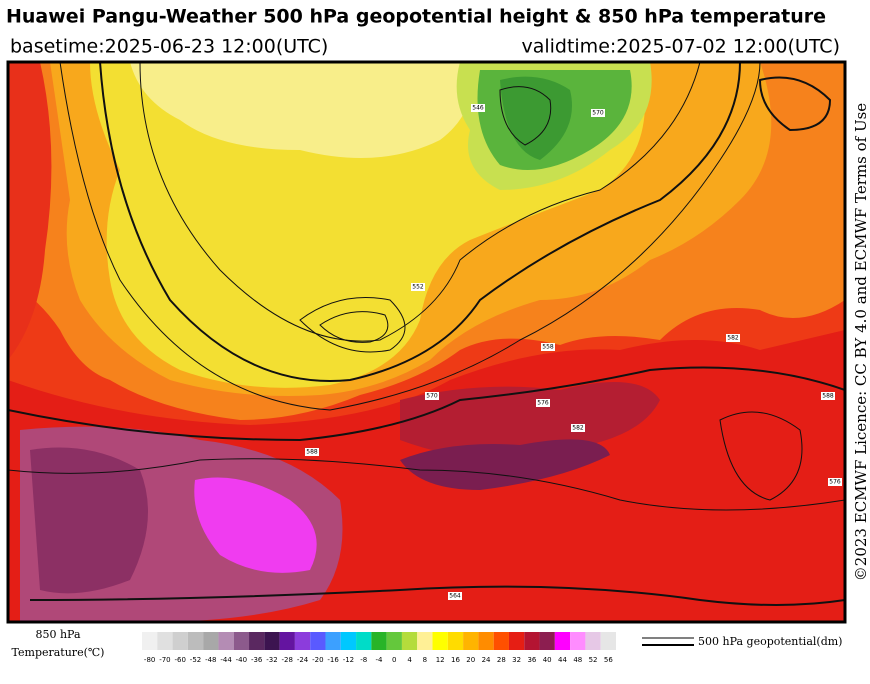 The width and height of the screenshot is (870, 684). Describe the element at coordinates (470, 660) in the screenshot. I see `colorbar-tick: 20` at that location.